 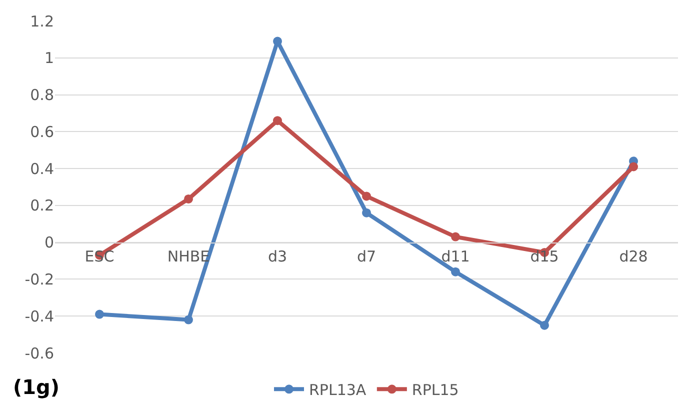 What do you see at coordinates (49, 58) in the screenshot?
I see `y-tick-label: 1` at bounding box center [49, 58].